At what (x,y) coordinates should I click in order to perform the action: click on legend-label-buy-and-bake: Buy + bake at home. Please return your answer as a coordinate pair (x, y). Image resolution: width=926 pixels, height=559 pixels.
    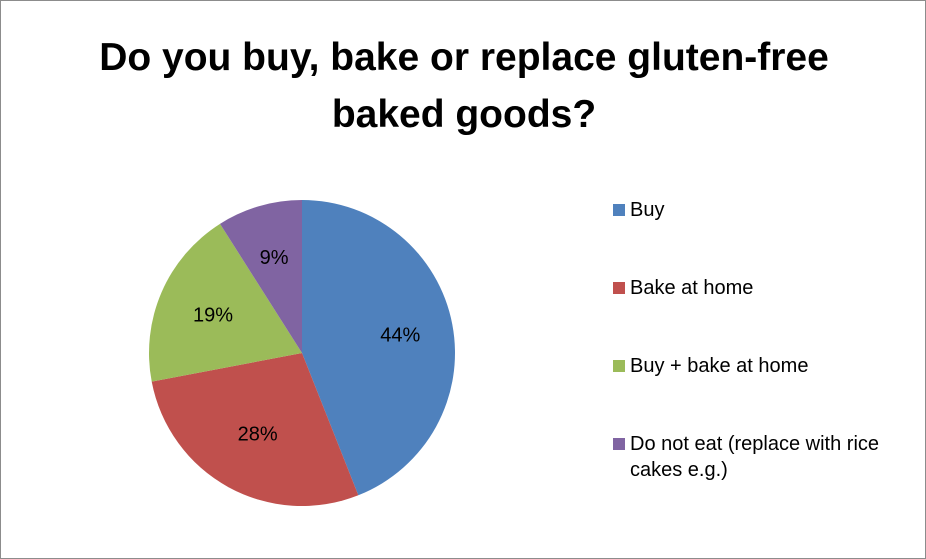
    Looking at the image, I should click on (719, 366).